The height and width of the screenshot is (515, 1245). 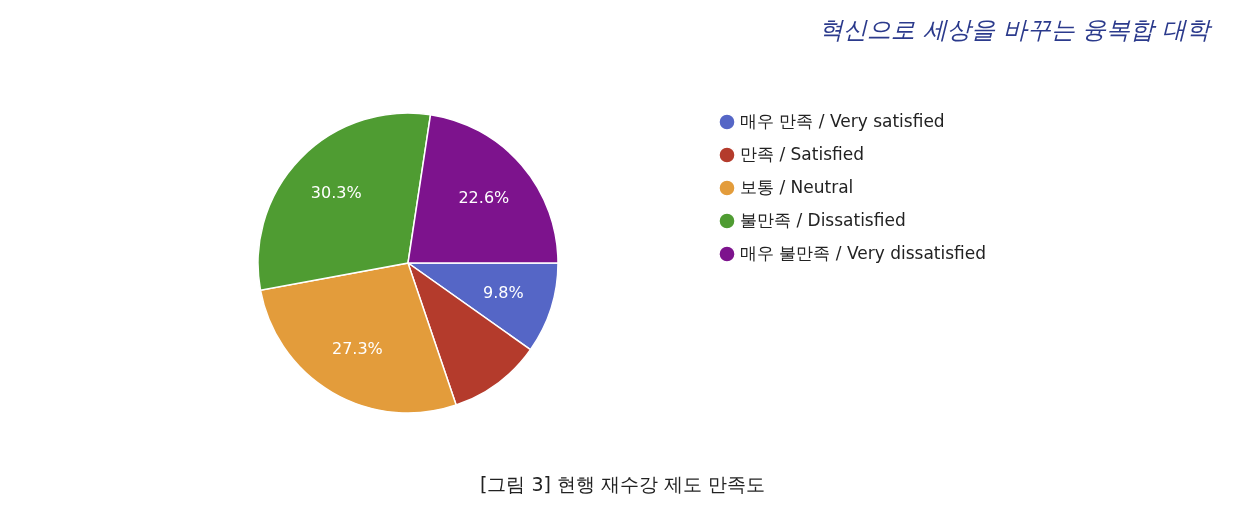 What do you see at coordinates (863, 253) in the screenshot?
I see `legend-label: 매우 불만족 / Very dissatisfied` at bounding box center [863, 253].